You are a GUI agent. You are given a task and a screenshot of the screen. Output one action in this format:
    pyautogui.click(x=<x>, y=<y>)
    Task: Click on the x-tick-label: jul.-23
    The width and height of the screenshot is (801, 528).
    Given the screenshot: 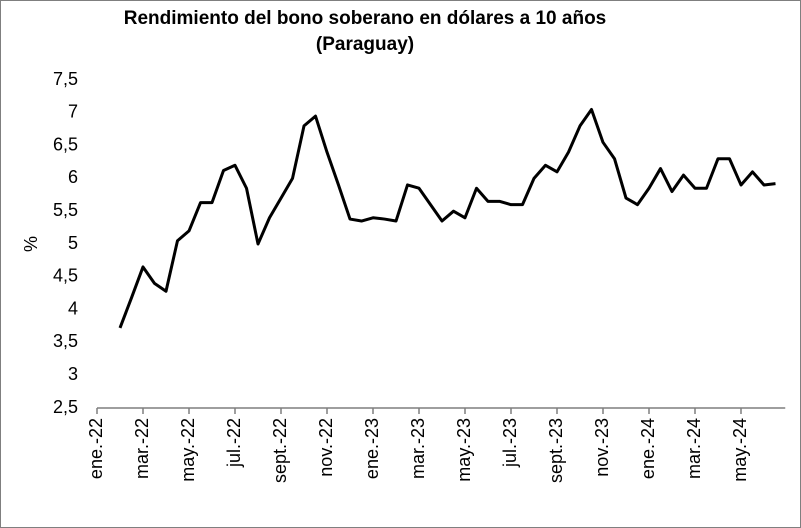 What is the action you would take?
    pyautogui.click(x=510, y=443)
    